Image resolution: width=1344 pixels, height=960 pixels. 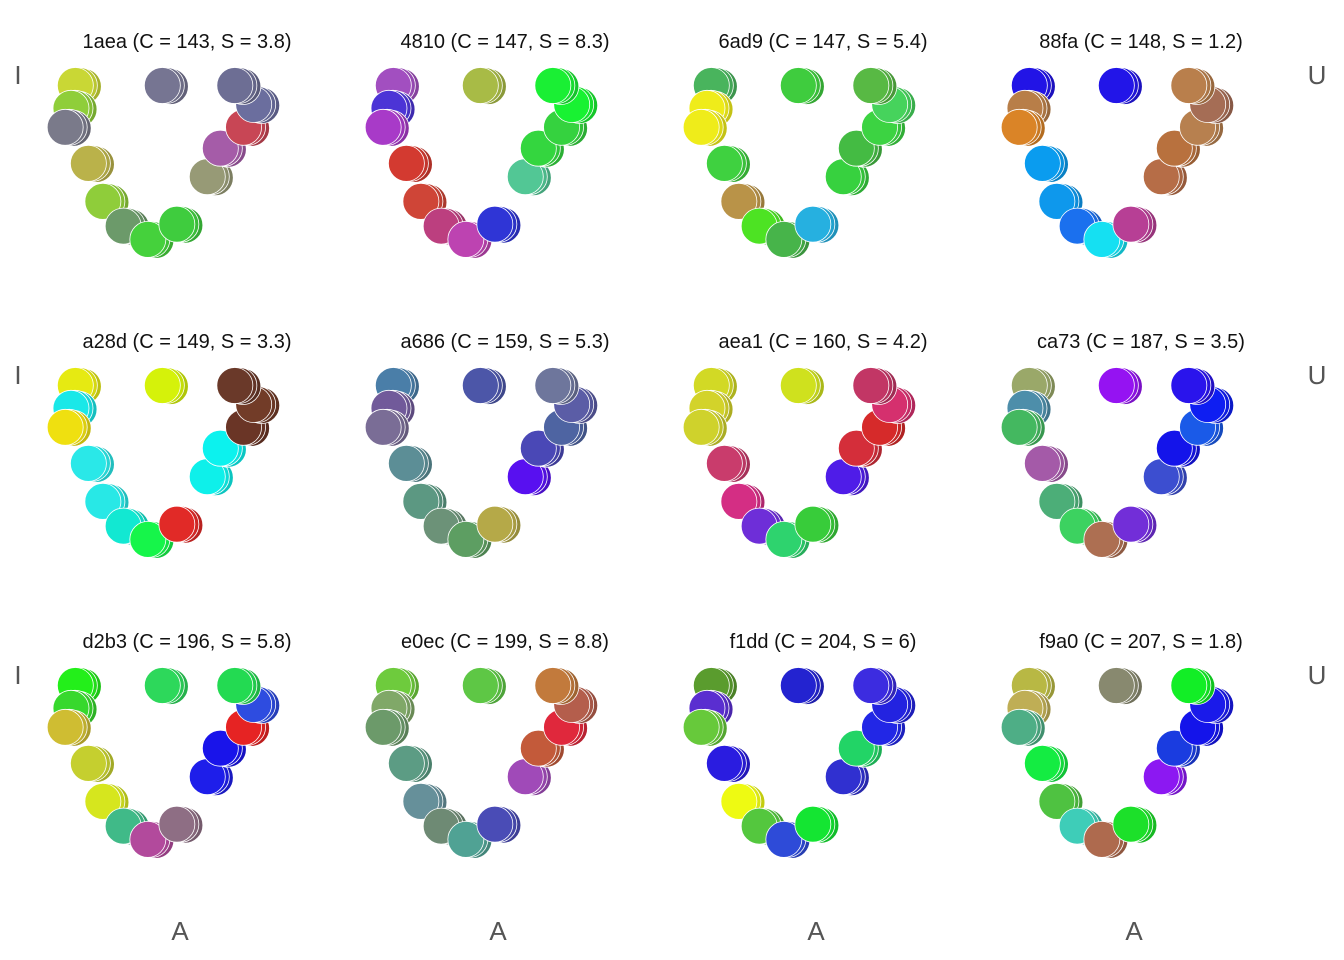 What do you see at coordinates (1121, 745) in the screenshot?
I see `panel-12: f9a0 (C = 207, S = 1.8)` at bounding box center [1121, 745].